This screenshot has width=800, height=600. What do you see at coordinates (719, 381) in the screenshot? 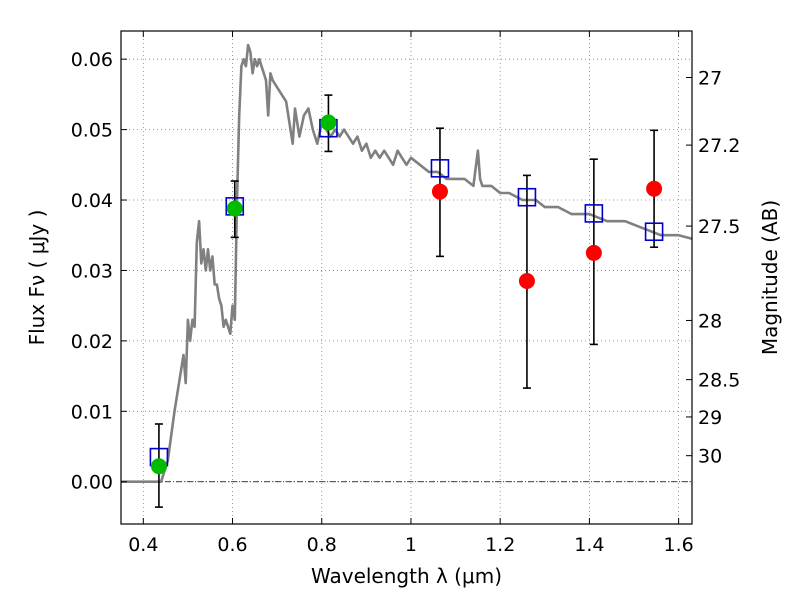
I see `right-tick-label: 28.5` at bounding box center [719, 381].